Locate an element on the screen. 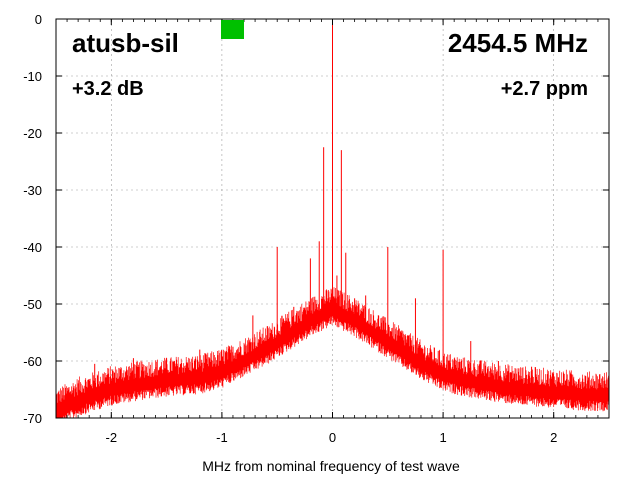 The width and height of the screenshot is (640, 480). x-tick-label: -2 is located at coordinates (112, 437).